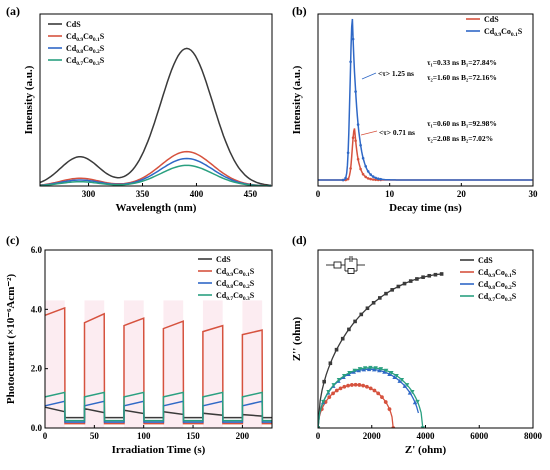 This screenshot has width=550, height=470. I want to click on lifetime-annotation: τ₁=0.60 ns B₁=92.98%, so click(462, 123).